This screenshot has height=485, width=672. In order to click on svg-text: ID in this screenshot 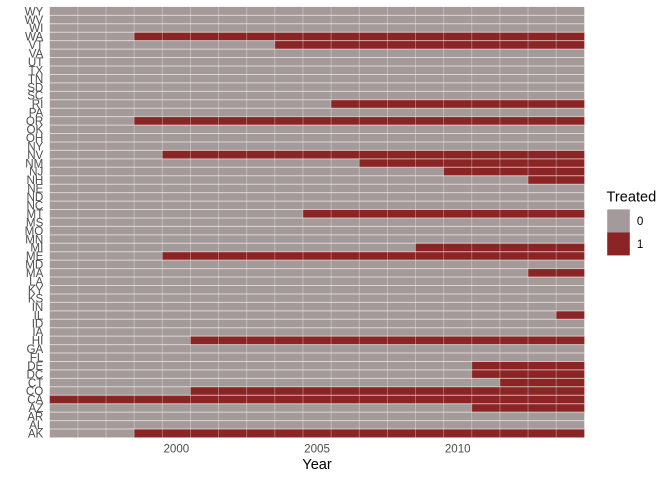, I will do `click(38, 324)`.